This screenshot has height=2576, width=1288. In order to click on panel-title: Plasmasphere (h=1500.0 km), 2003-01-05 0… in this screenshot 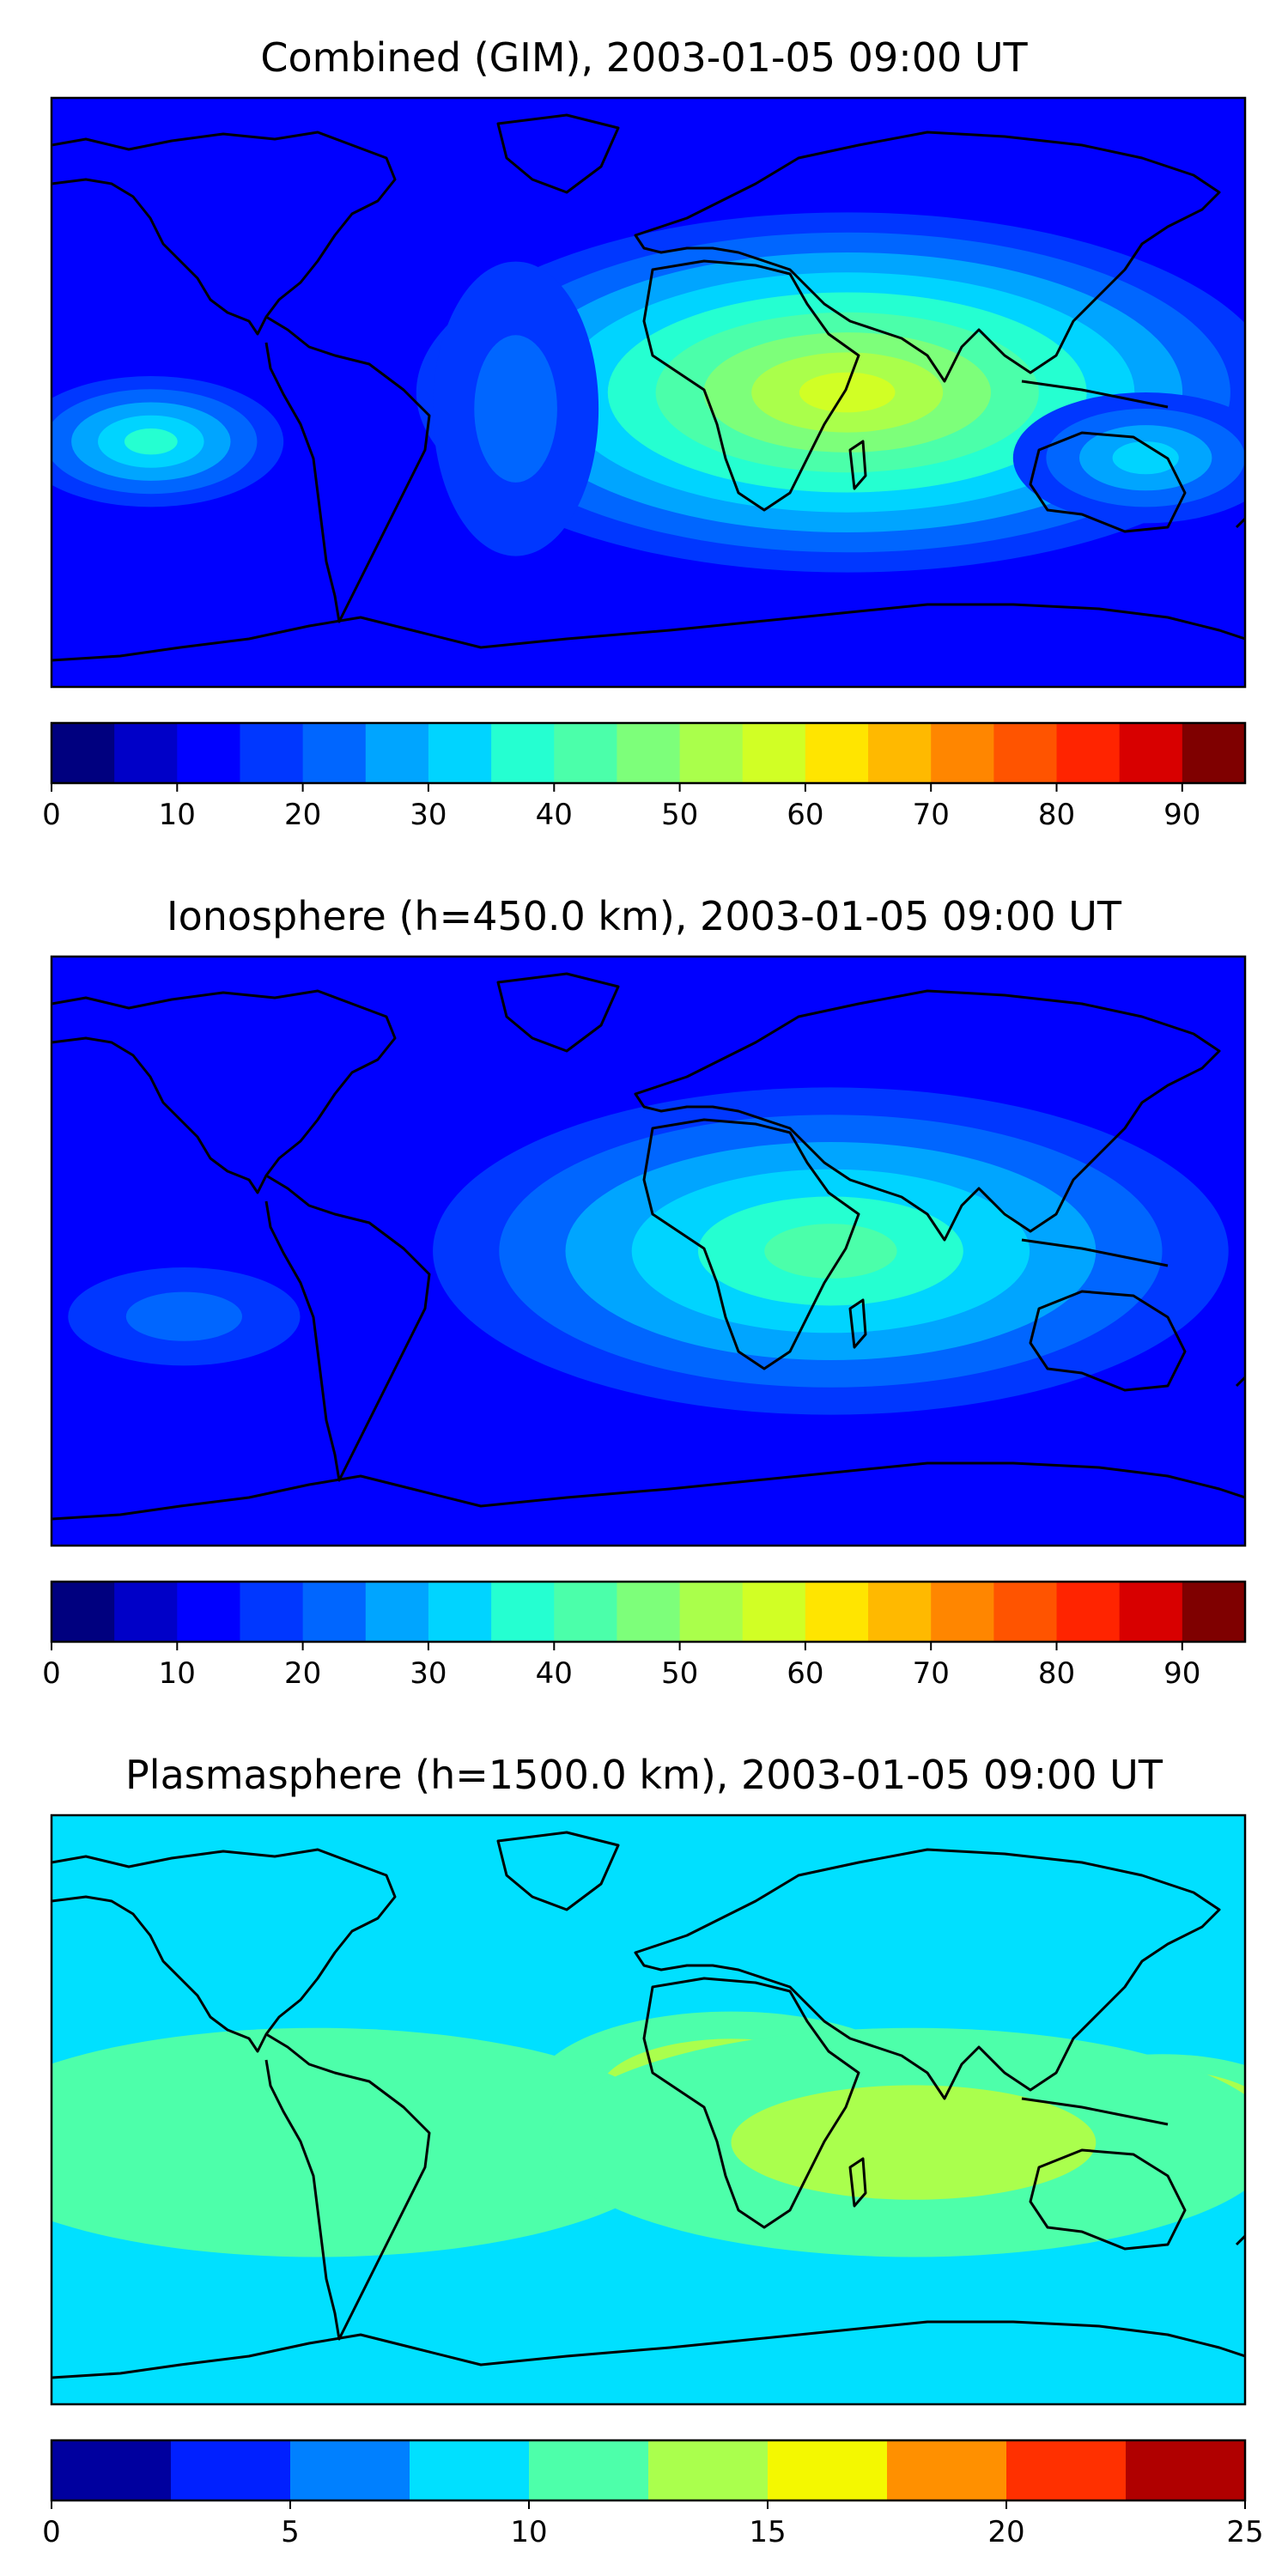, I will do `click(644, 1775)`.